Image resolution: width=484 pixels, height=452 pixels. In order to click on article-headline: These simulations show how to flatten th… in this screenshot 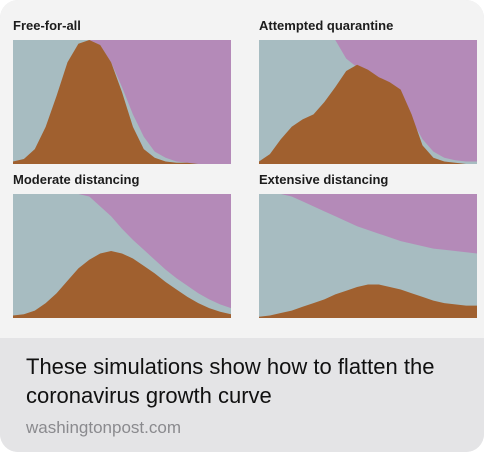, I will do `click(230, 381)`.